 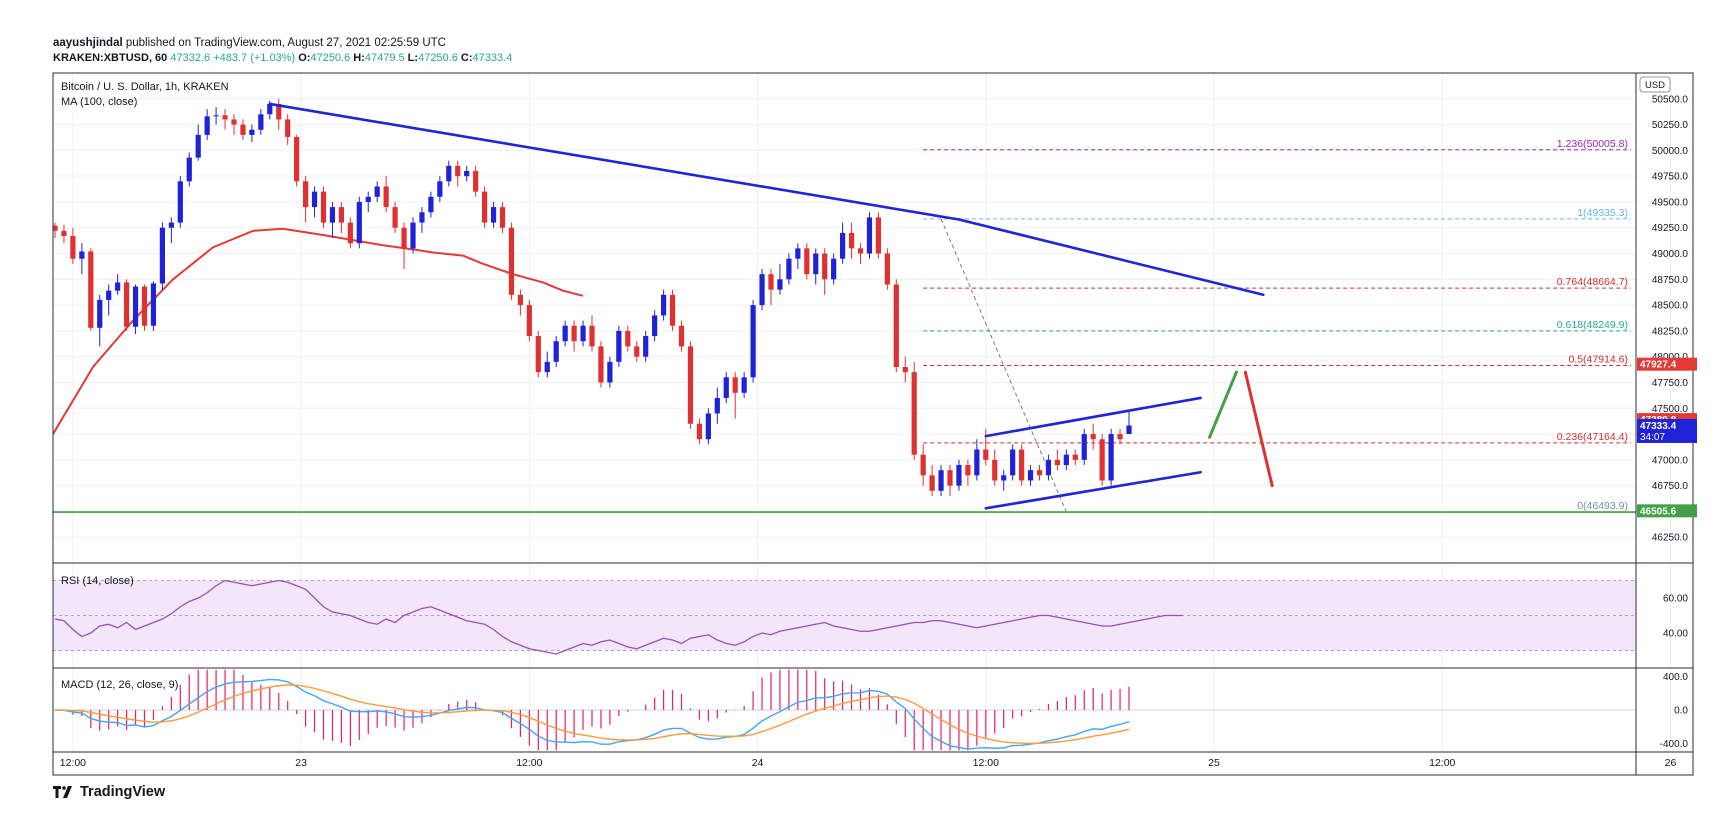 What do you see at coordinates (1671, 763) in the screenshot?
I see `x-tick-label: 26` at bounding box center [1671, 763].